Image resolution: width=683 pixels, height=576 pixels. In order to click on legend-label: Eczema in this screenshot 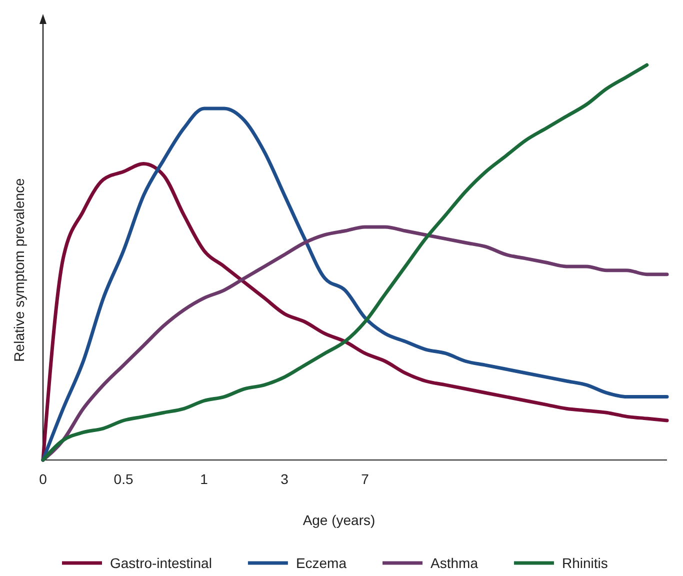, I will do `click(321, 563)`.